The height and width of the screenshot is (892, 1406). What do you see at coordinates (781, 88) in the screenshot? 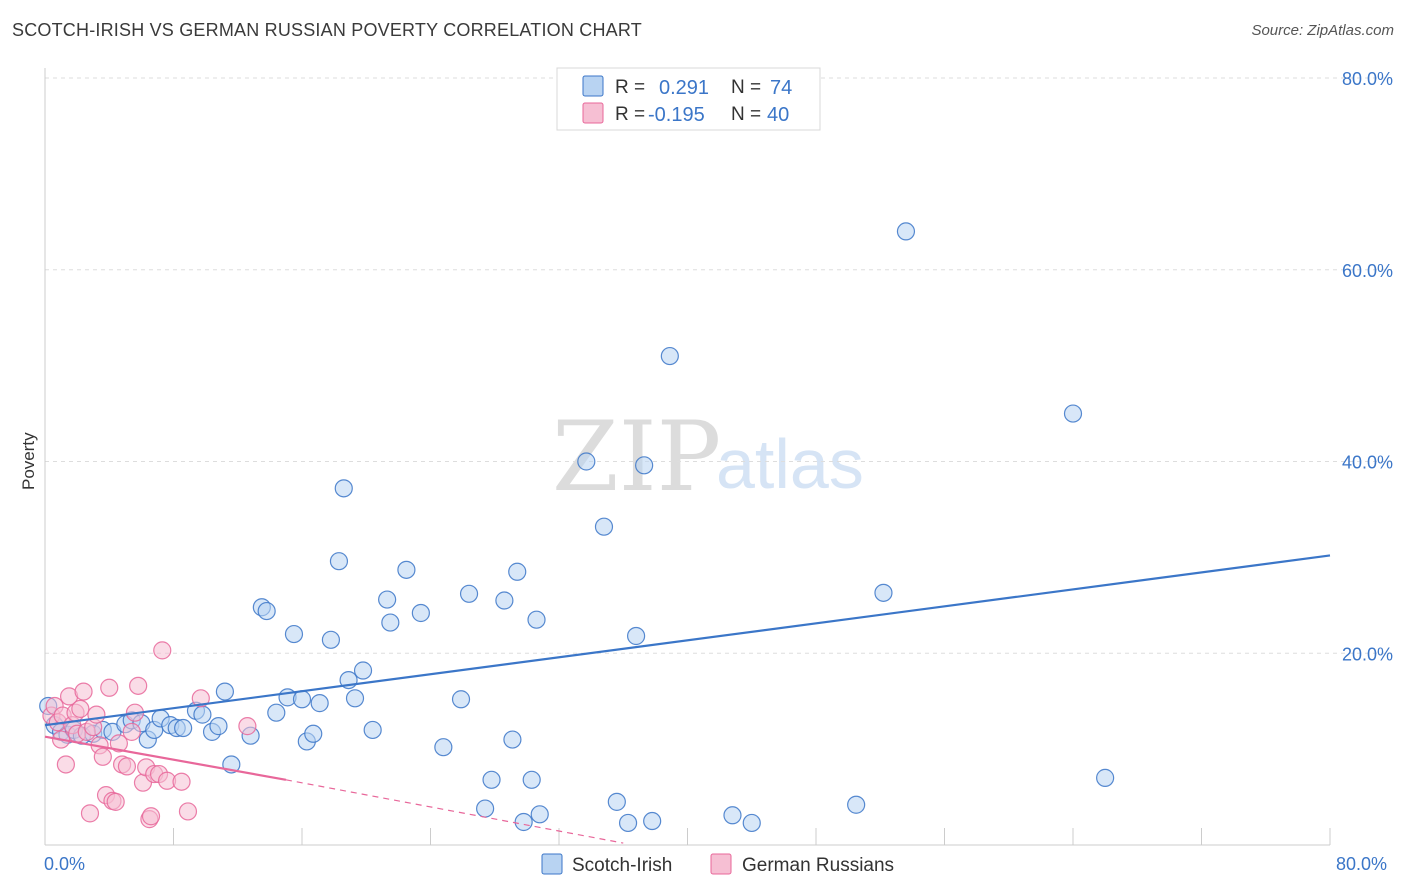
I see `legend-n-value-1: 74` at bounding box center [781, 88].